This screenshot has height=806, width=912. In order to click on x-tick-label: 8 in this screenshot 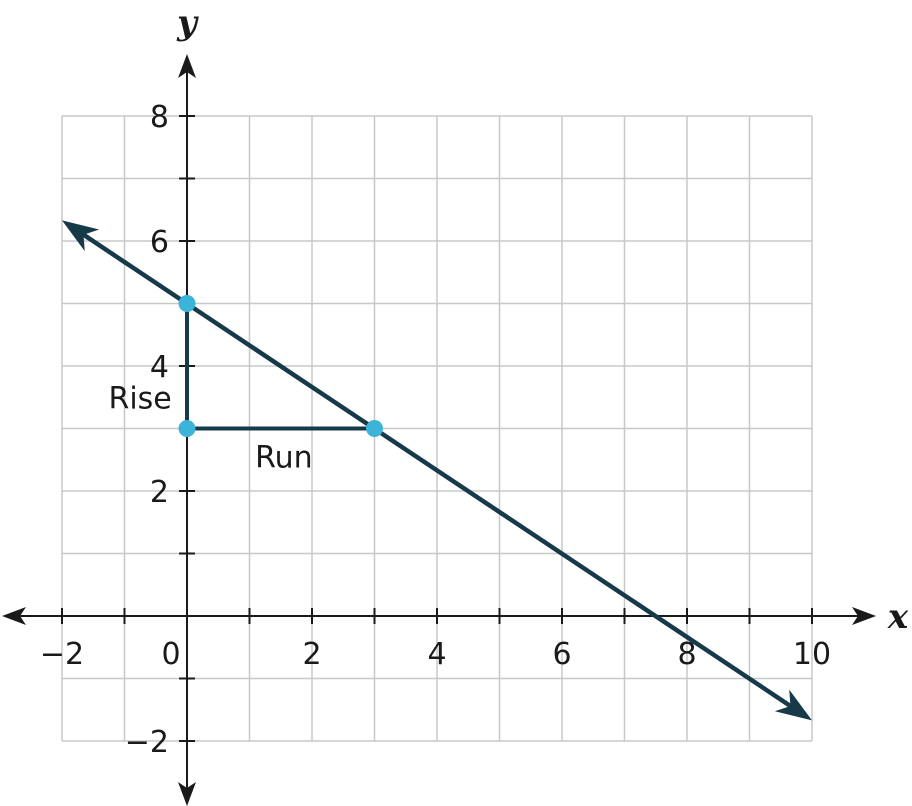, I will do `click(686, 654)`.